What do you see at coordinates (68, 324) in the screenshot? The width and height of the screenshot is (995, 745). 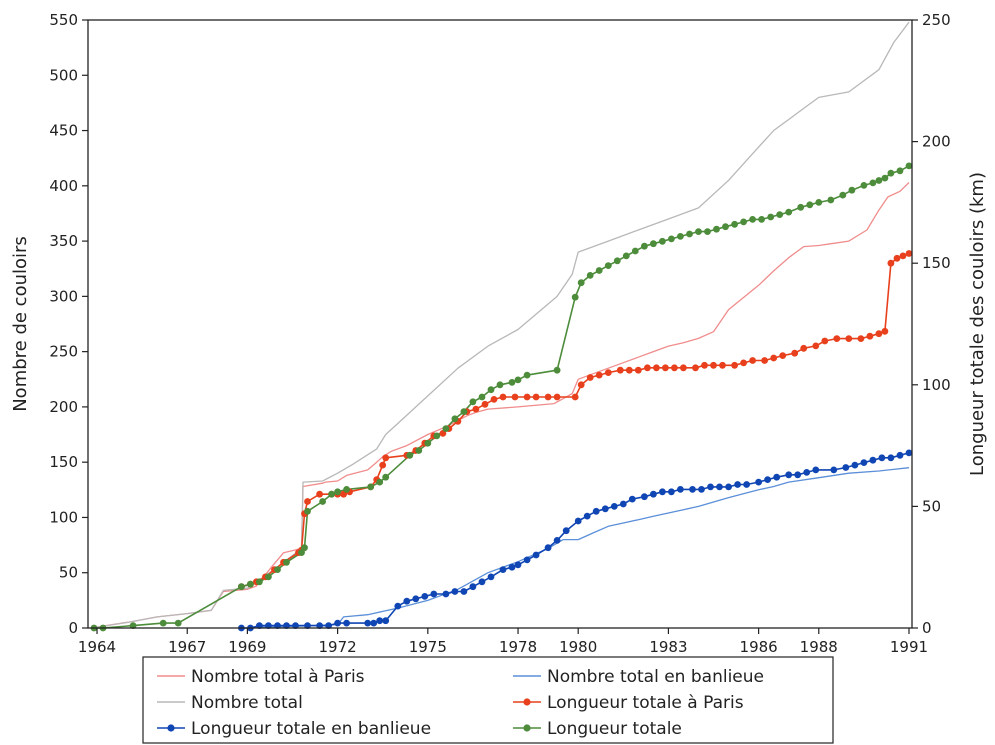 I see `y-axis-ticks: 0 50 100 150 200 250 300 350 400 450 500 550` at bounding box center [68, 324].